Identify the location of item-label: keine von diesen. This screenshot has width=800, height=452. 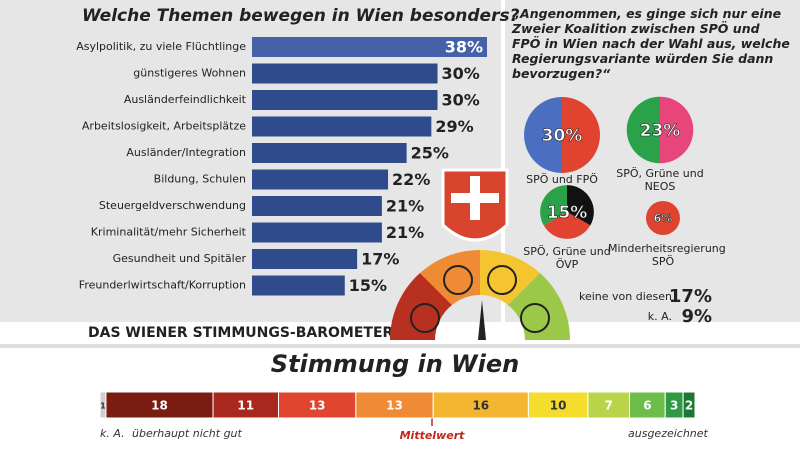
(625, 296).